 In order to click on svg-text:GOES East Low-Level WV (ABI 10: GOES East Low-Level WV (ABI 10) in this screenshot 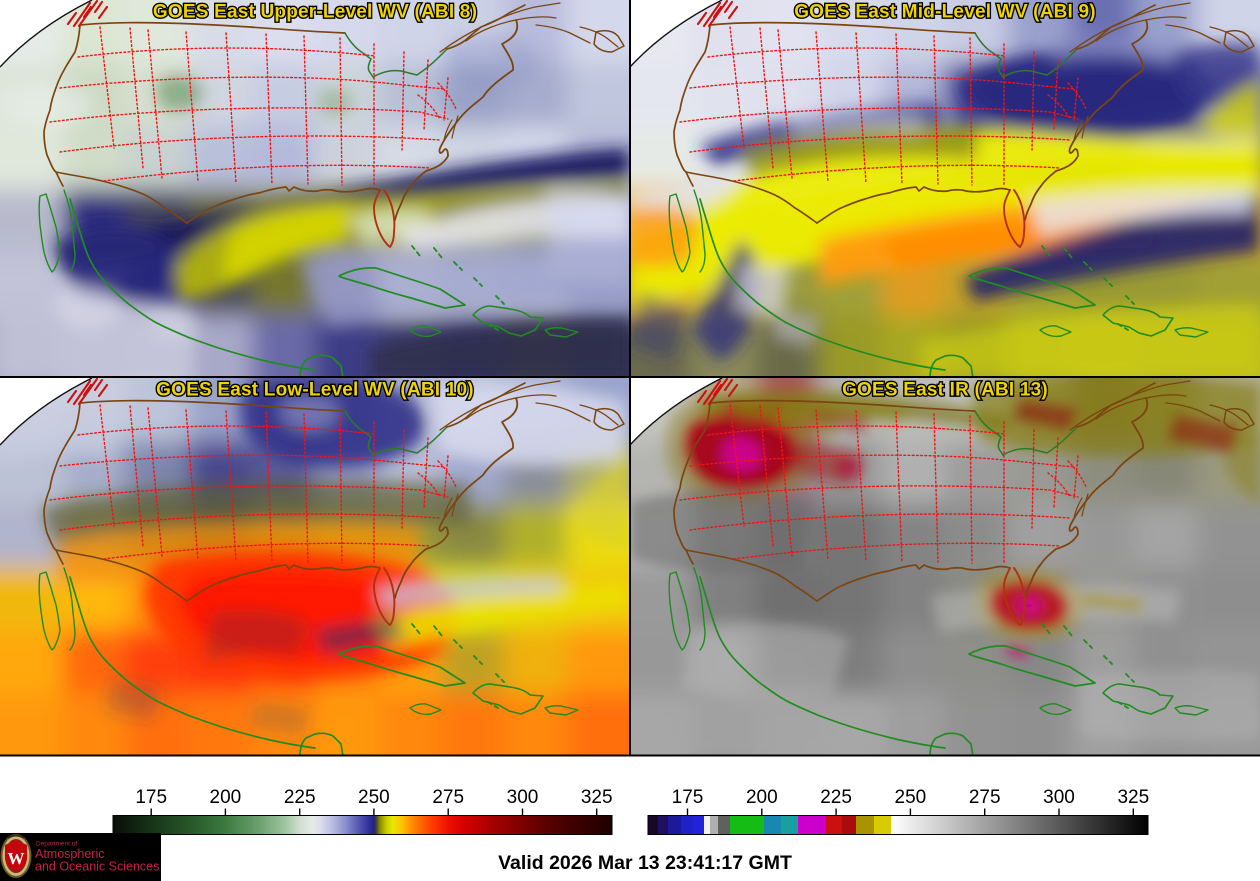, I will do `click(315, 390)`.